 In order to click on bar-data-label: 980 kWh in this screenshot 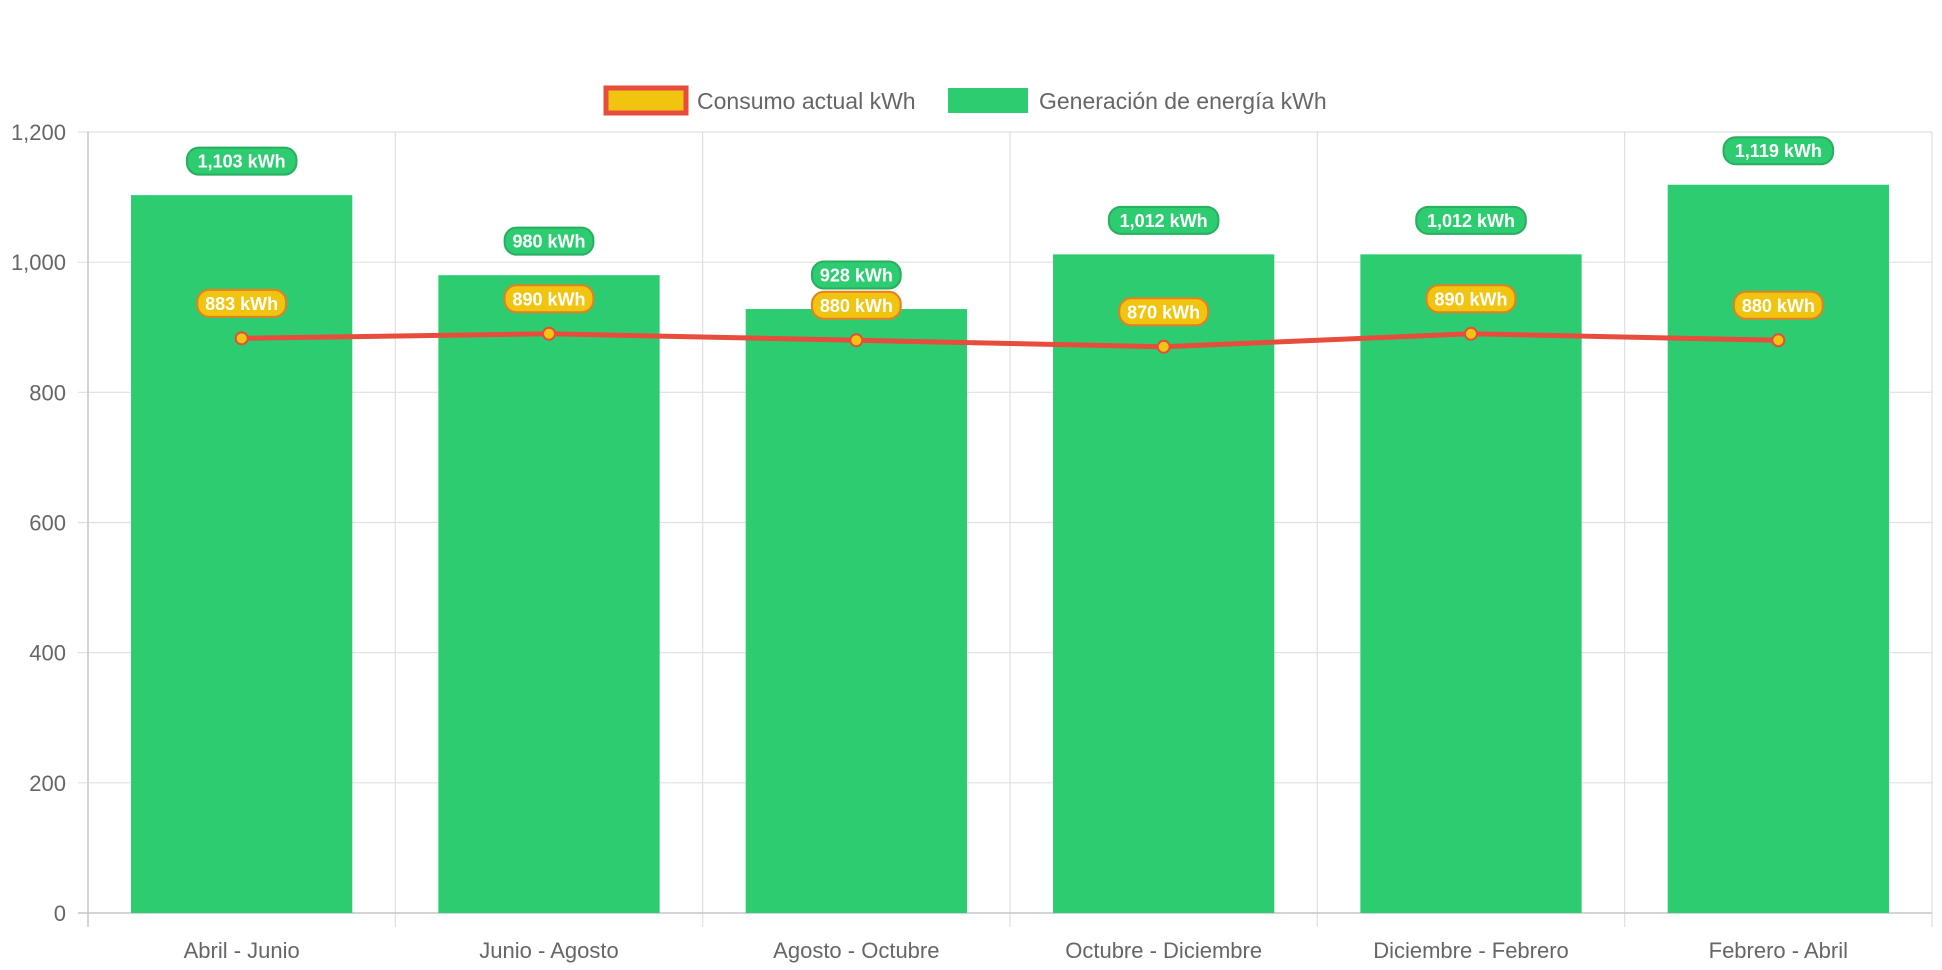, I will do `click(549, 241)`.